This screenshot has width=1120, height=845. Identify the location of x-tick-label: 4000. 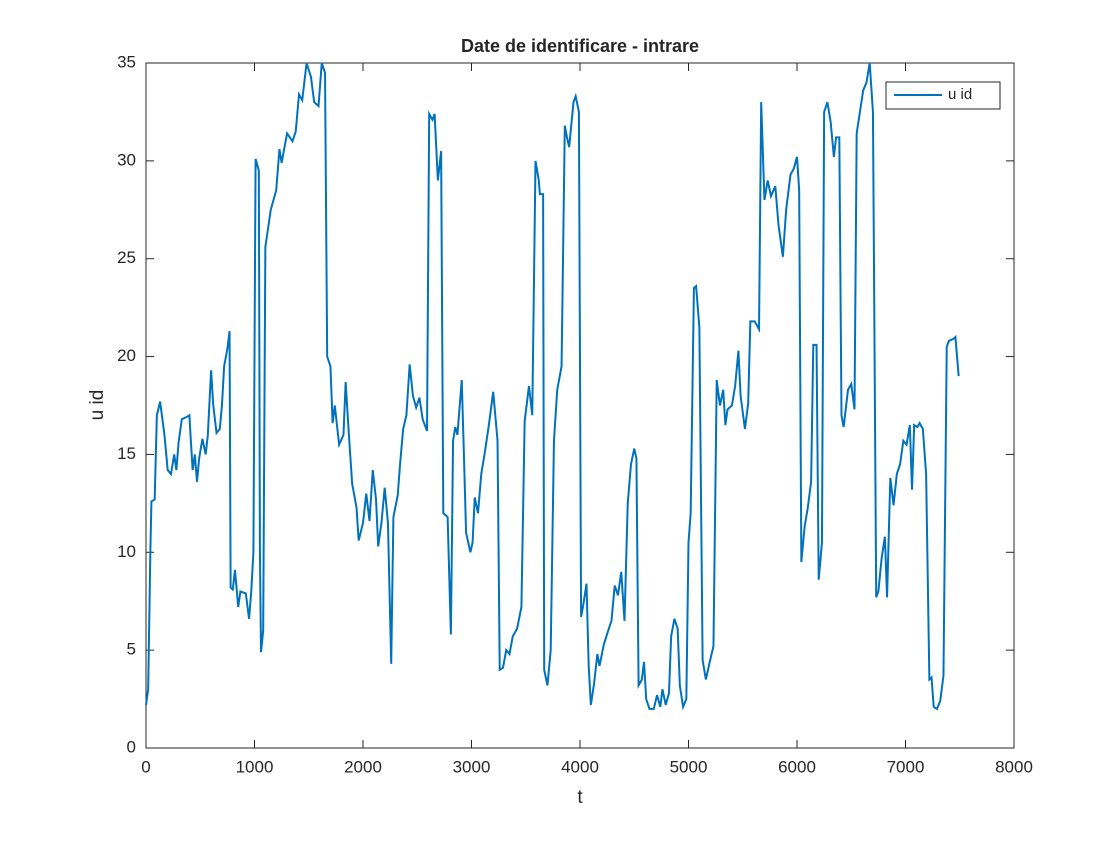
(580, 766).